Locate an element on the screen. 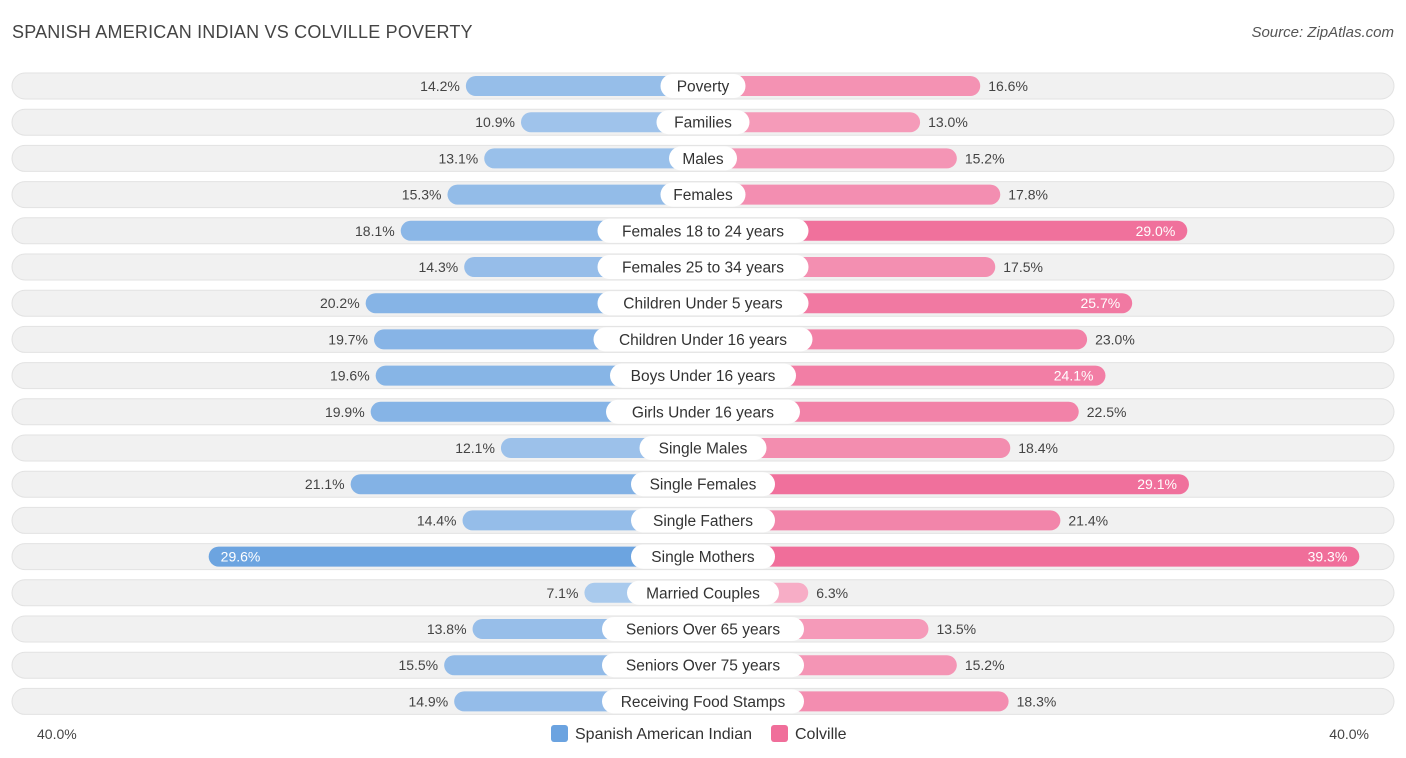  category-label-poverty: Poverty is located at coordinates (703, 87).